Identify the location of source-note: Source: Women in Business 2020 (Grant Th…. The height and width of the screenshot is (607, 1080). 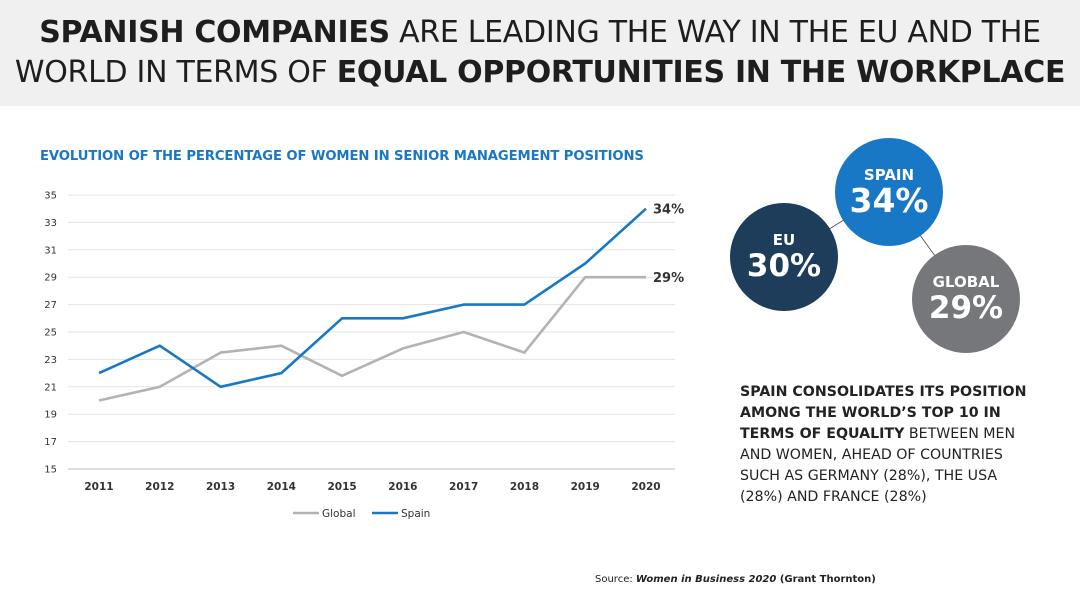
(735, 579).